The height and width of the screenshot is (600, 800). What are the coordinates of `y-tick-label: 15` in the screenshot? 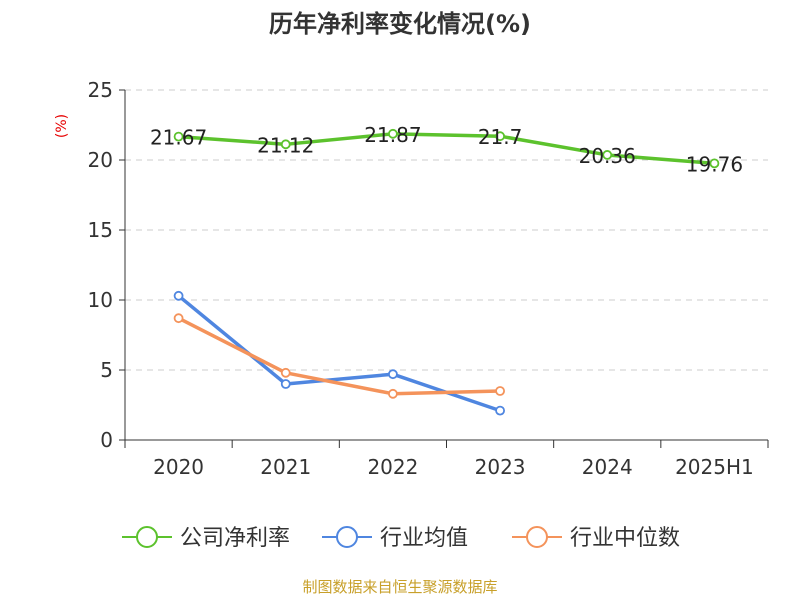 It's located at (100, 230).